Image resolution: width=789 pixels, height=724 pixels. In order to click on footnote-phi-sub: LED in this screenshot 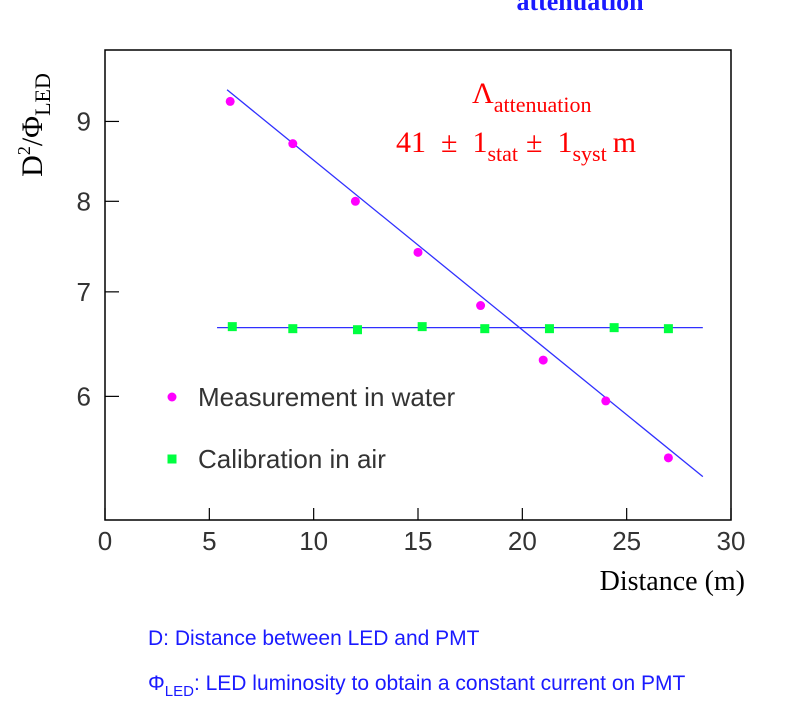, I will do `click(179, 691)`.